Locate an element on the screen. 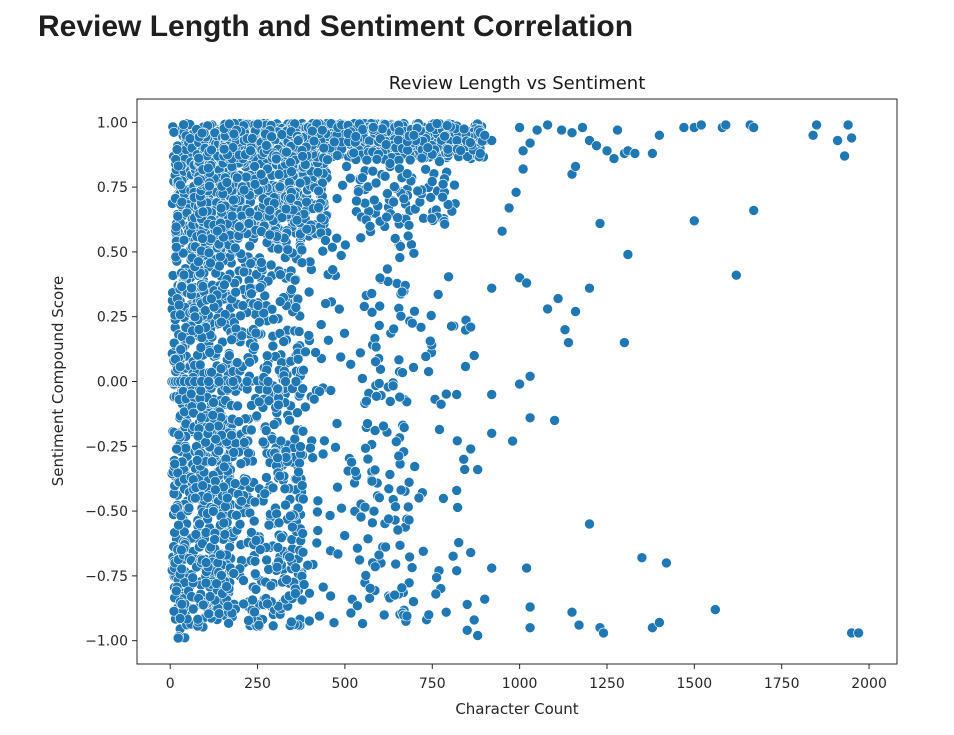 This screenshot has height=735, width=954. x-tick-label: 1000 is located at coordinates (520, 684).